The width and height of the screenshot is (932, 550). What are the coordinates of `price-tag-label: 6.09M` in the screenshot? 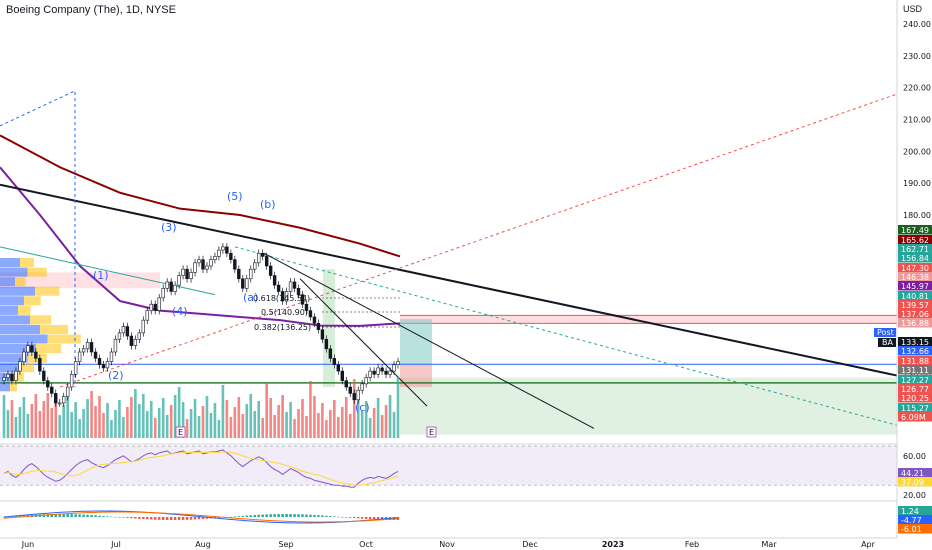 It's located at (913, 417).